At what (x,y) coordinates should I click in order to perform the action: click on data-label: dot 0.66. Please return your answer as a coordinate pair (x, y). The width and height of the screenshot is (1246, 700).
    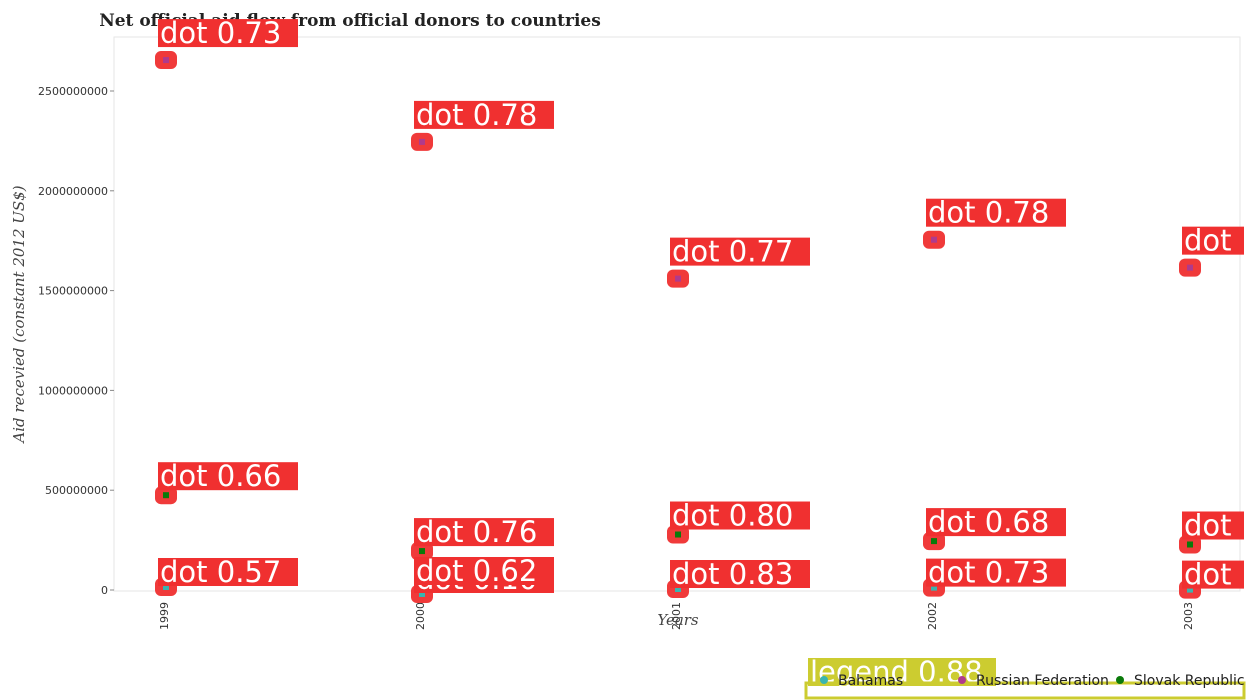
    Looking at the image, I should click on (220, 476).